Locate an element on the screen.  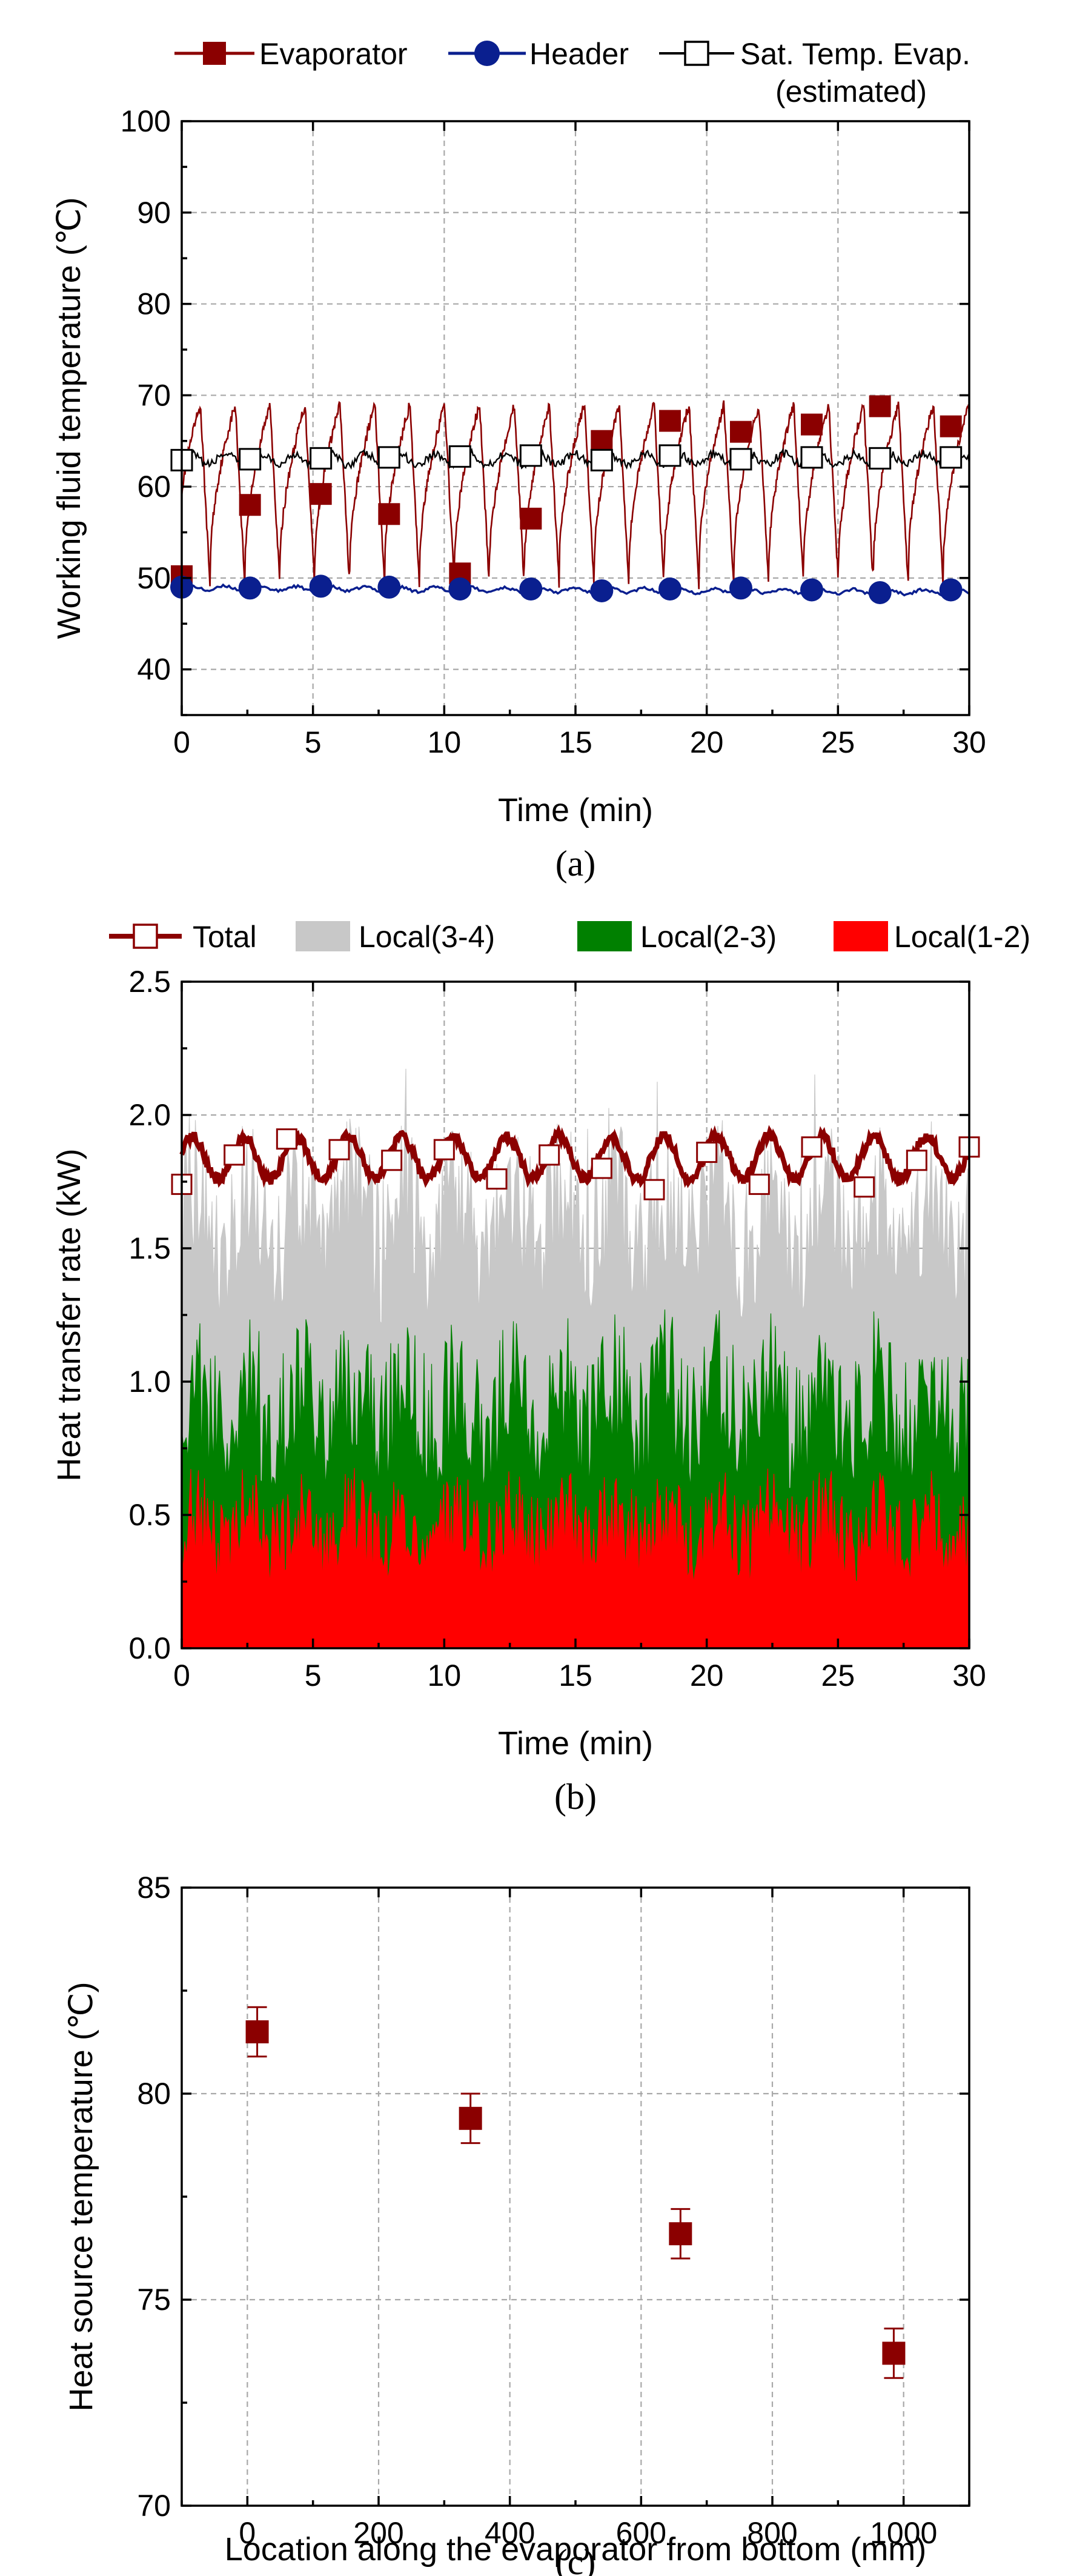
legend-sat-temp-label-line2: (estimated) is located at coordinates (851, 91).